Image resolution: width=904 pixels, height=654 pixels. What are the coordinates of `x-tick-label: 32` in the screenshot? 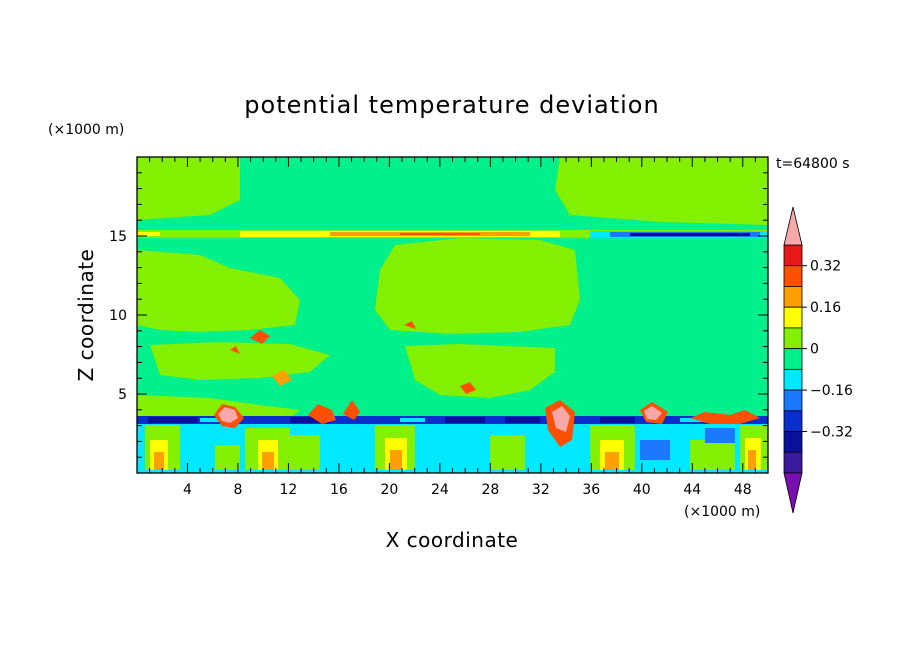 It's located at (541, 490).